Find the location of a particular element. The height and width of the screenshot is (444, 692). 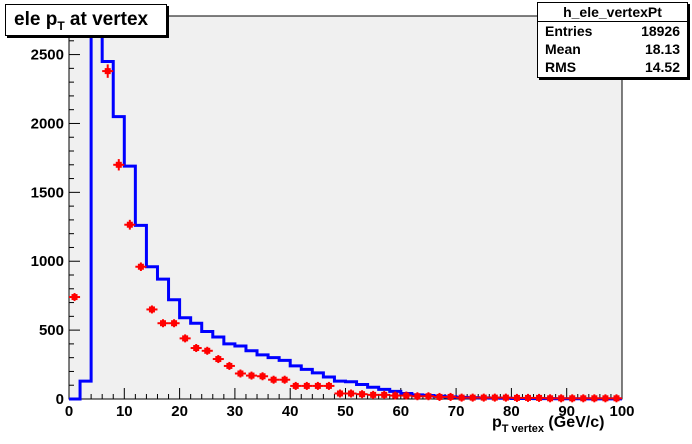

y-tick-label: 1000 is located at coordinates (47, 261).